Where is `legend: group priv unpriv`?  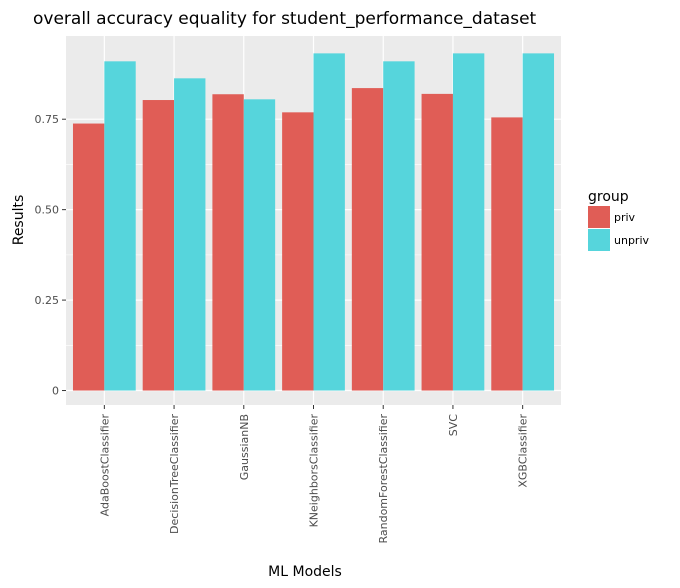
legend: group priv unpriv is located at coordinates (619, 220).